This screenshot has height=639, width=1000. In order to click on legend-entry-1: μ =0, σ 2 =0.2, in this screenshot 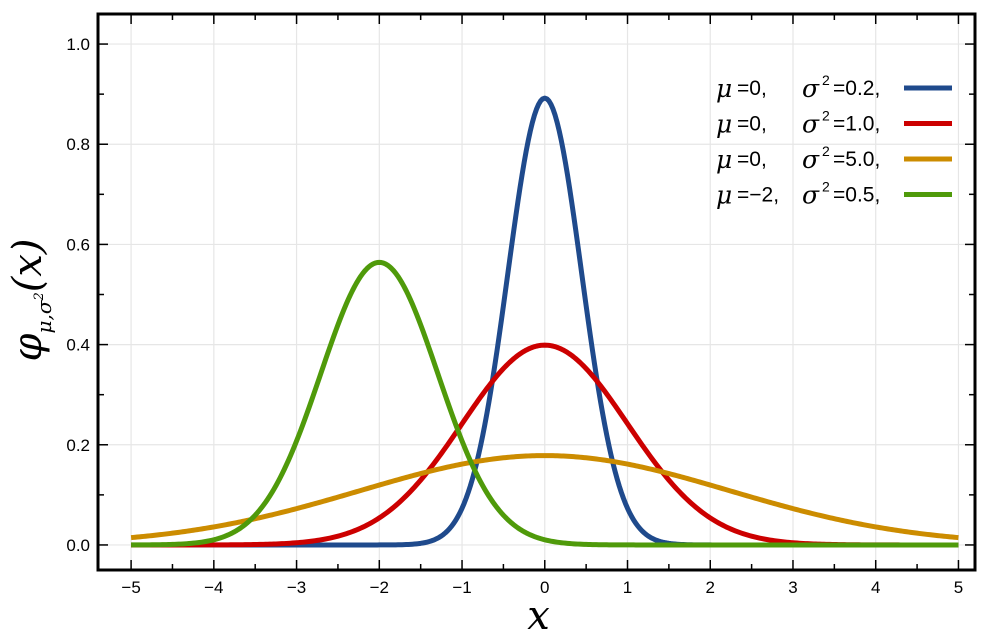, I will do `click(834, 87)`.